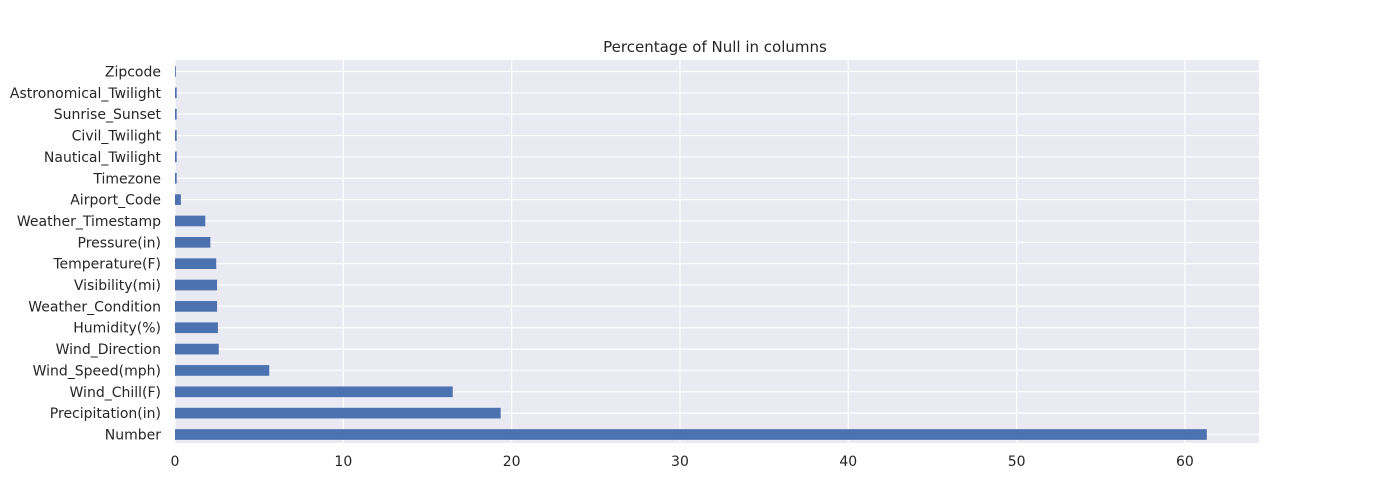 The image size is (1400, 500). I want to click on x-tick-label-4: 40, so click(848, 462).